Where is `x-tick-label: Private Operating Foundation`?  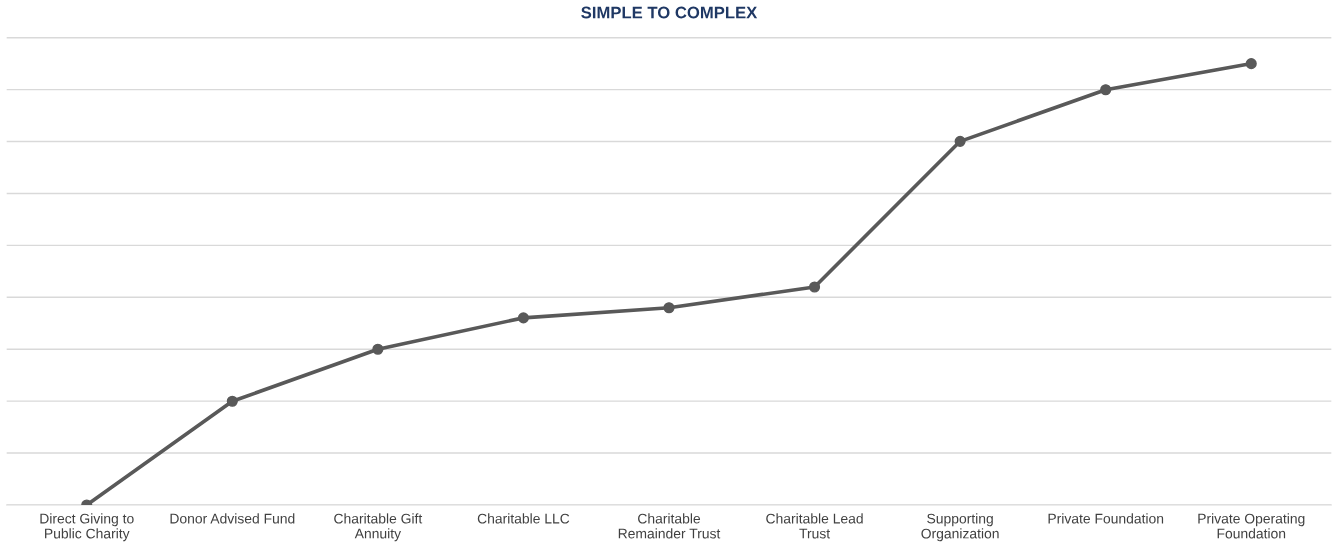
x-tick-label: Private Operating Foundation is located at coordinates (1251, 526).